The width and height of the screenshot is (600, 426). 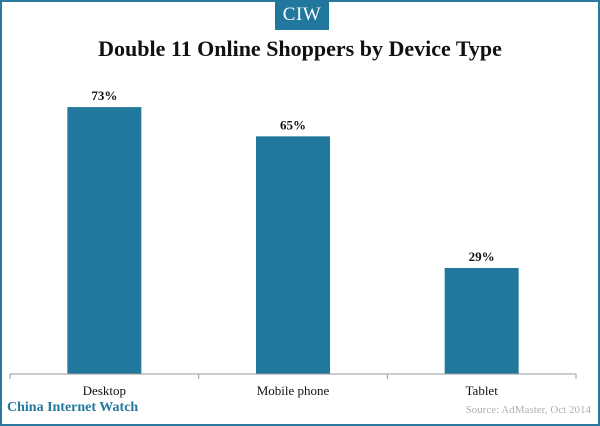 I want to click on category-label: Desktop, so click(x=104, y=390).